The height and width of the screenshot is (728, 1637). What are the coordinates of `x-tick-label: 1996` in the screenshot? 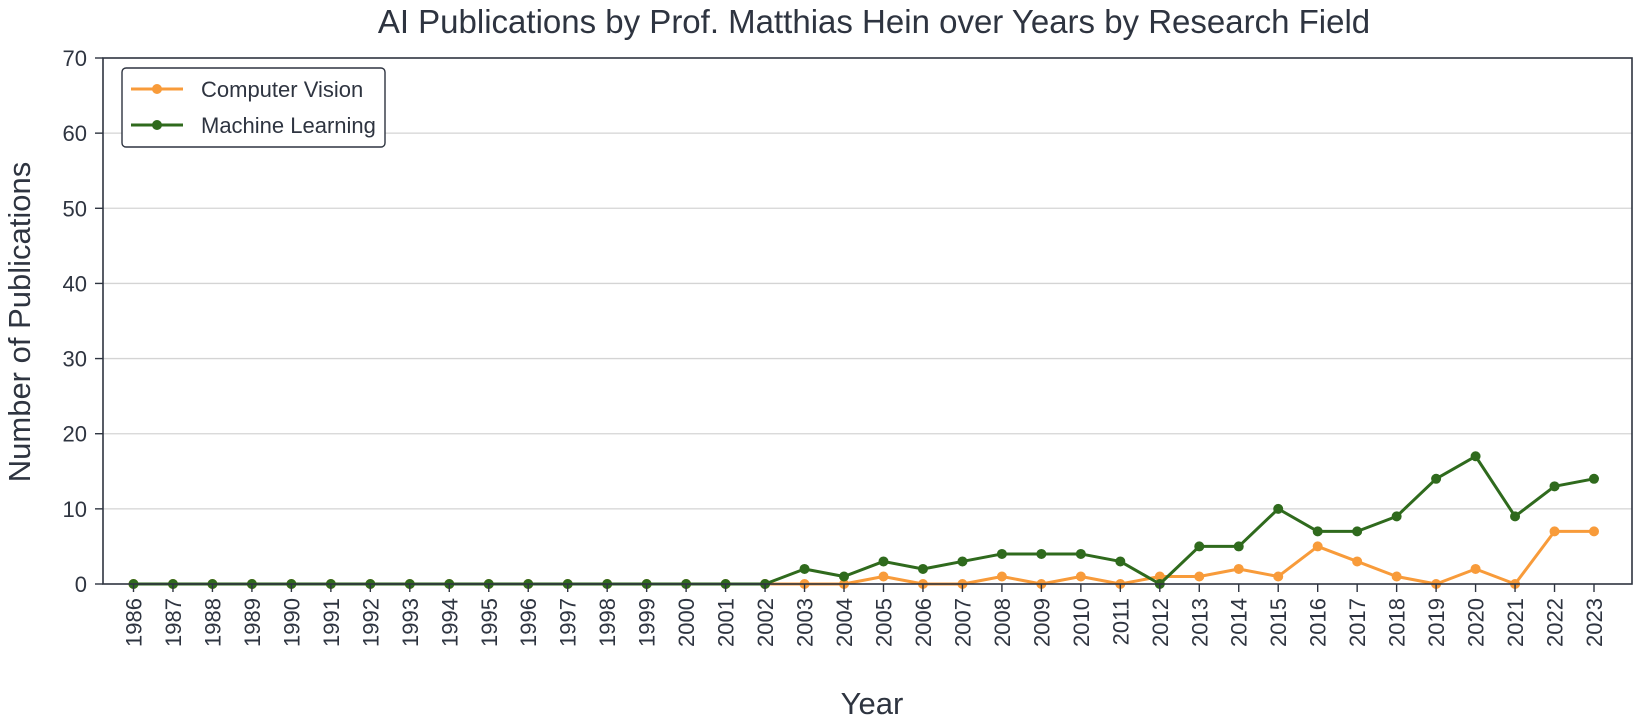 It's located at (528, 622).